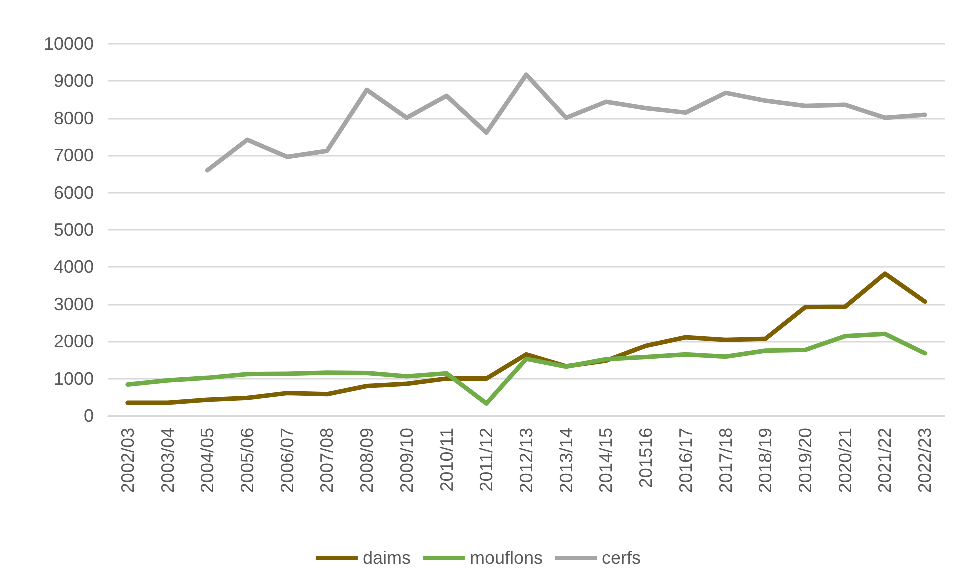  I want to click on legend-label: cerfs, so click(622, 558).